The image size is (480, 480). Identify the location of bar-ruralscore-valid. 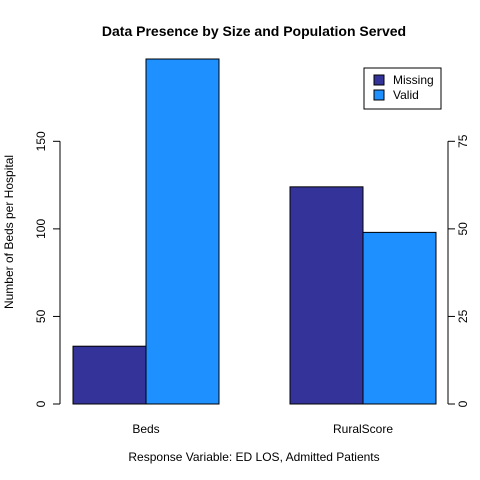
(399, 318).